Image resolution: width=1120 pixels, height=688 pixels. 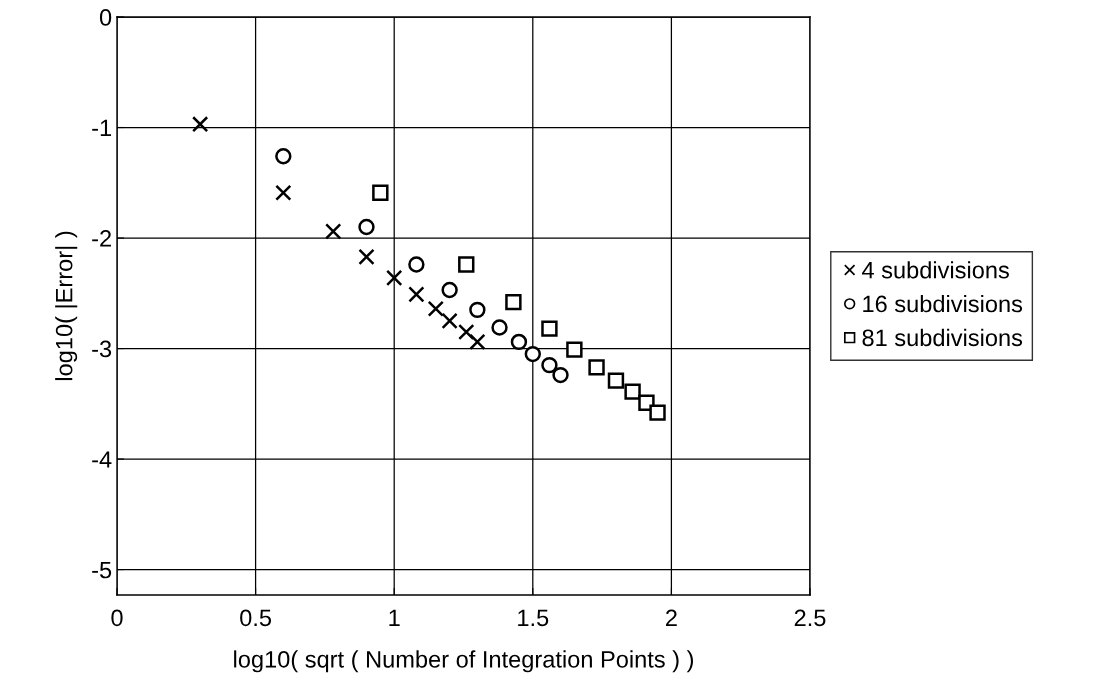 What do you see at coordinates (943, 304) in the screenshot?
I see `legend-label: 16 subdivisions` at bounding box center [943, 304].